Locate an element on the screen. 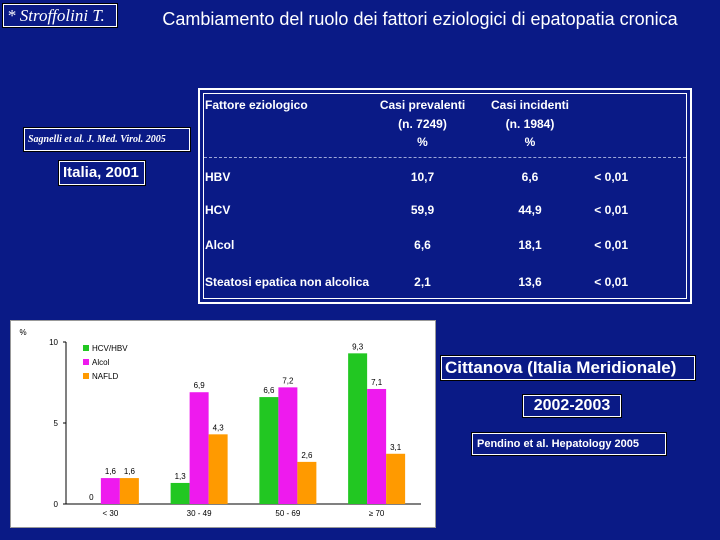 The width and height of the screenshot is (720, 540). y-axis-label: % is located at coordinates (22, 332).